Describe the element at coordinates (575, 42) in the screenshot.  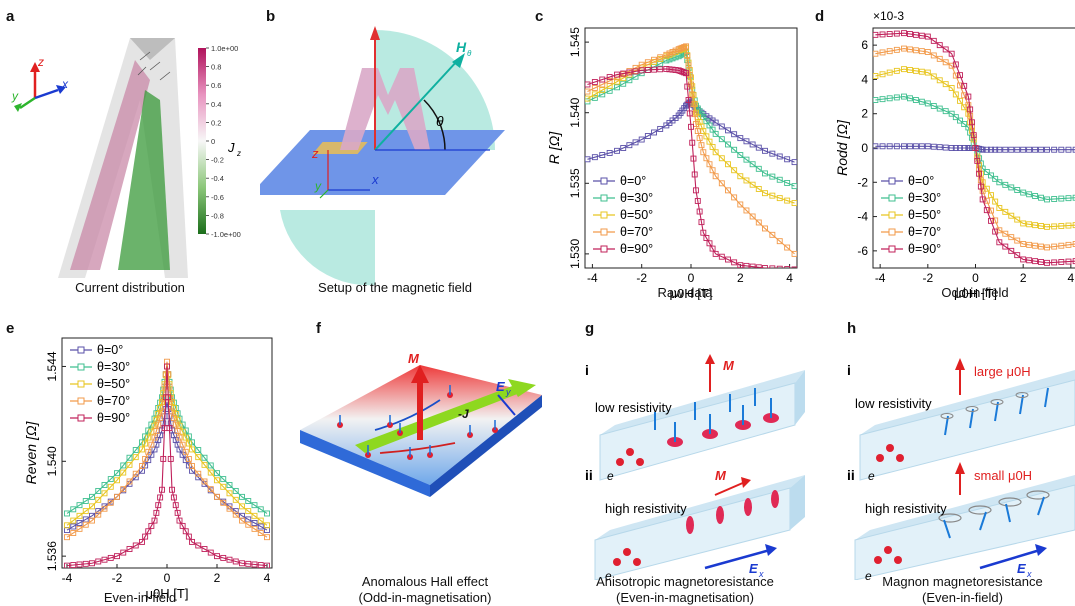
I see `y-tick-label: 1.545` at that location.